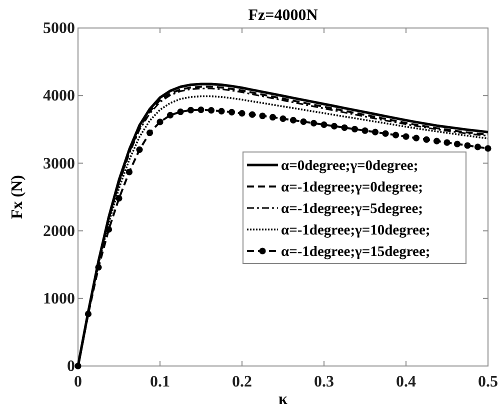  Describe the element at coordinates (59, 96) in the screenshot. I see `y-tick-label: 4000` at that location.